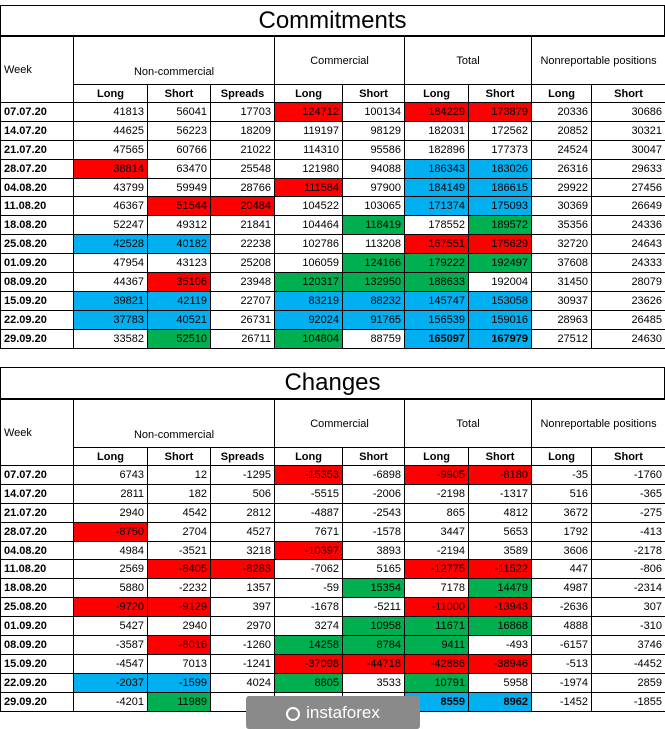  I want to click on value-cell: -4887, so click(309, 512).